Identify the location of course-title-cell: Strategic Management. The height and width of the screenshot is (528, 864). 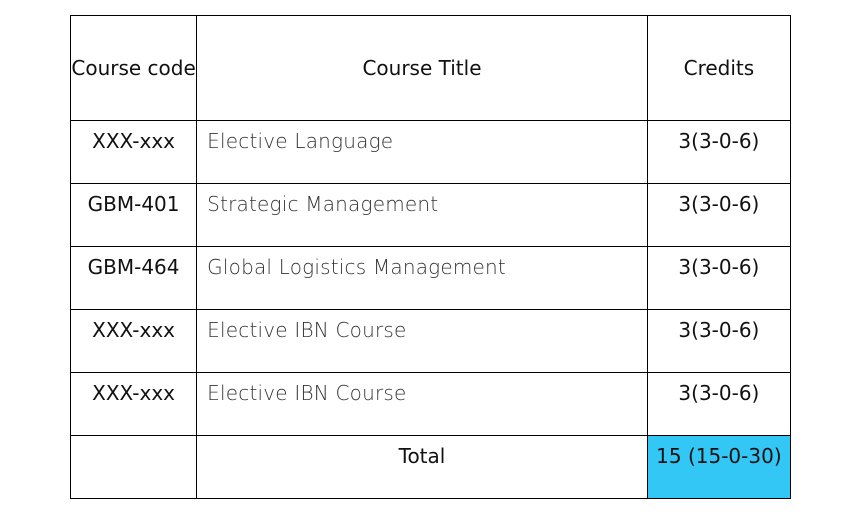
(422, 215).